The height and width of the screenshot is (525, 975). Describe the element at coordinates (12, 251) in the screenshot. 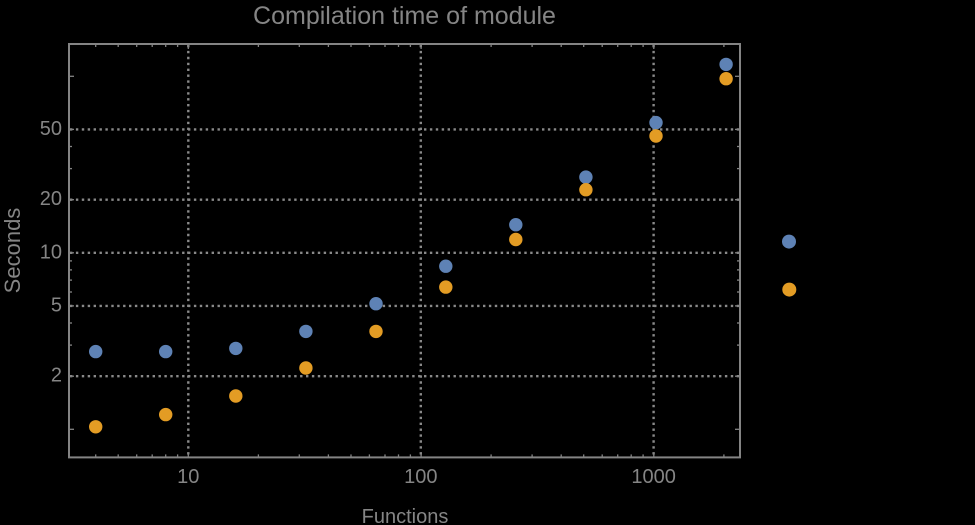

I see `svg-text: Seconds` at that location.